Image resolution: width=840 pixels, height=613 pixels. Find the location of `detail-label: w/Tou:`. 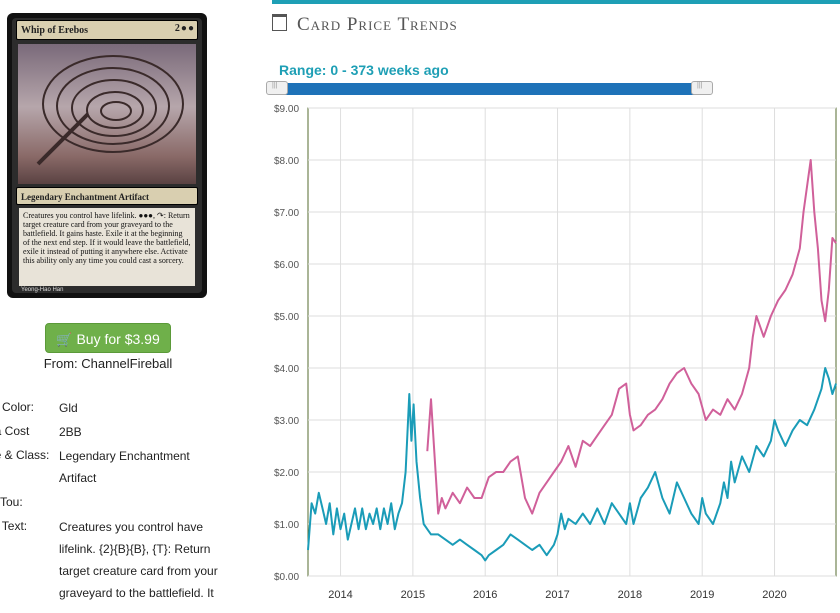

detail-label: w/Tou: is located at coordinates (11, 502).